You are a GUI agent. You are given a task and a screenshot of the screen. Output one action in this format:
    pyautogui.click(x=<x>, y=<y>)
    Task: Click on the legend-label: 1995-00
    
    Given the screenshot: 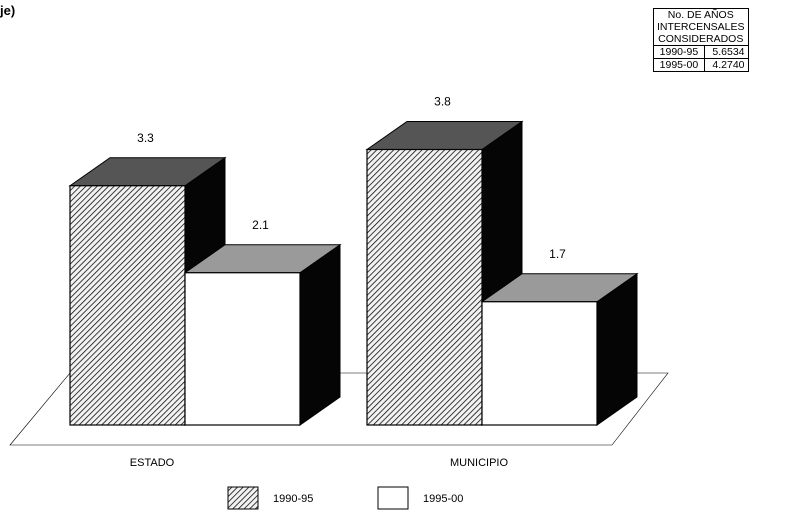 What is the action you would take?
    pyautogui.click(x=443, y=499)
    